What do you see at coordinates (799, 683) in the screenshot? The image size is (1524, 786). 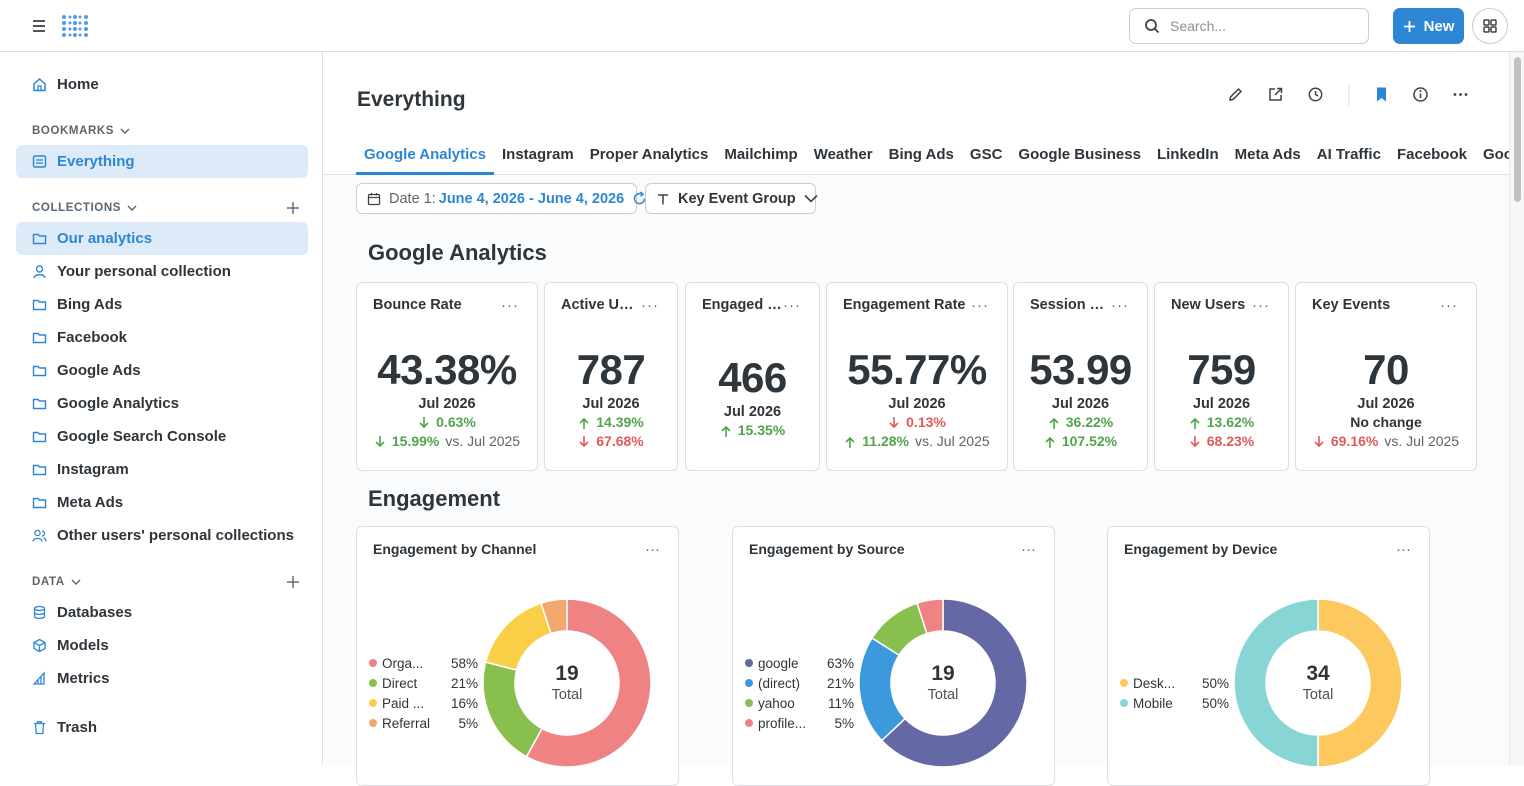 I see `legend-item: (direct) 21%` at bounding box center [799, 683].